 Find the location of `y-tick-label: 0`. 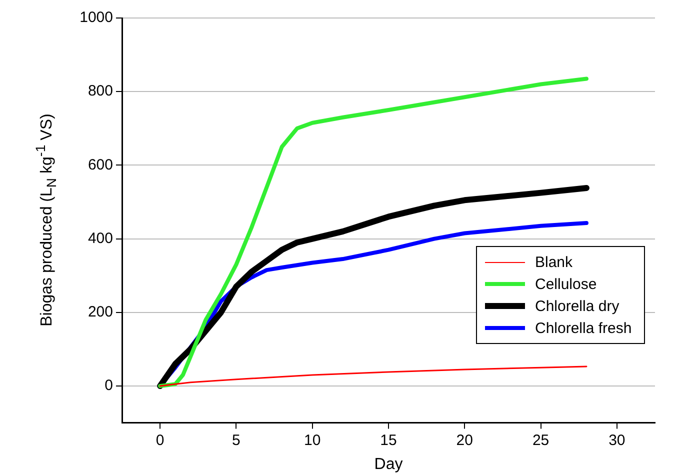

y-tick-label: 0 is located at coordinates (108, 385).